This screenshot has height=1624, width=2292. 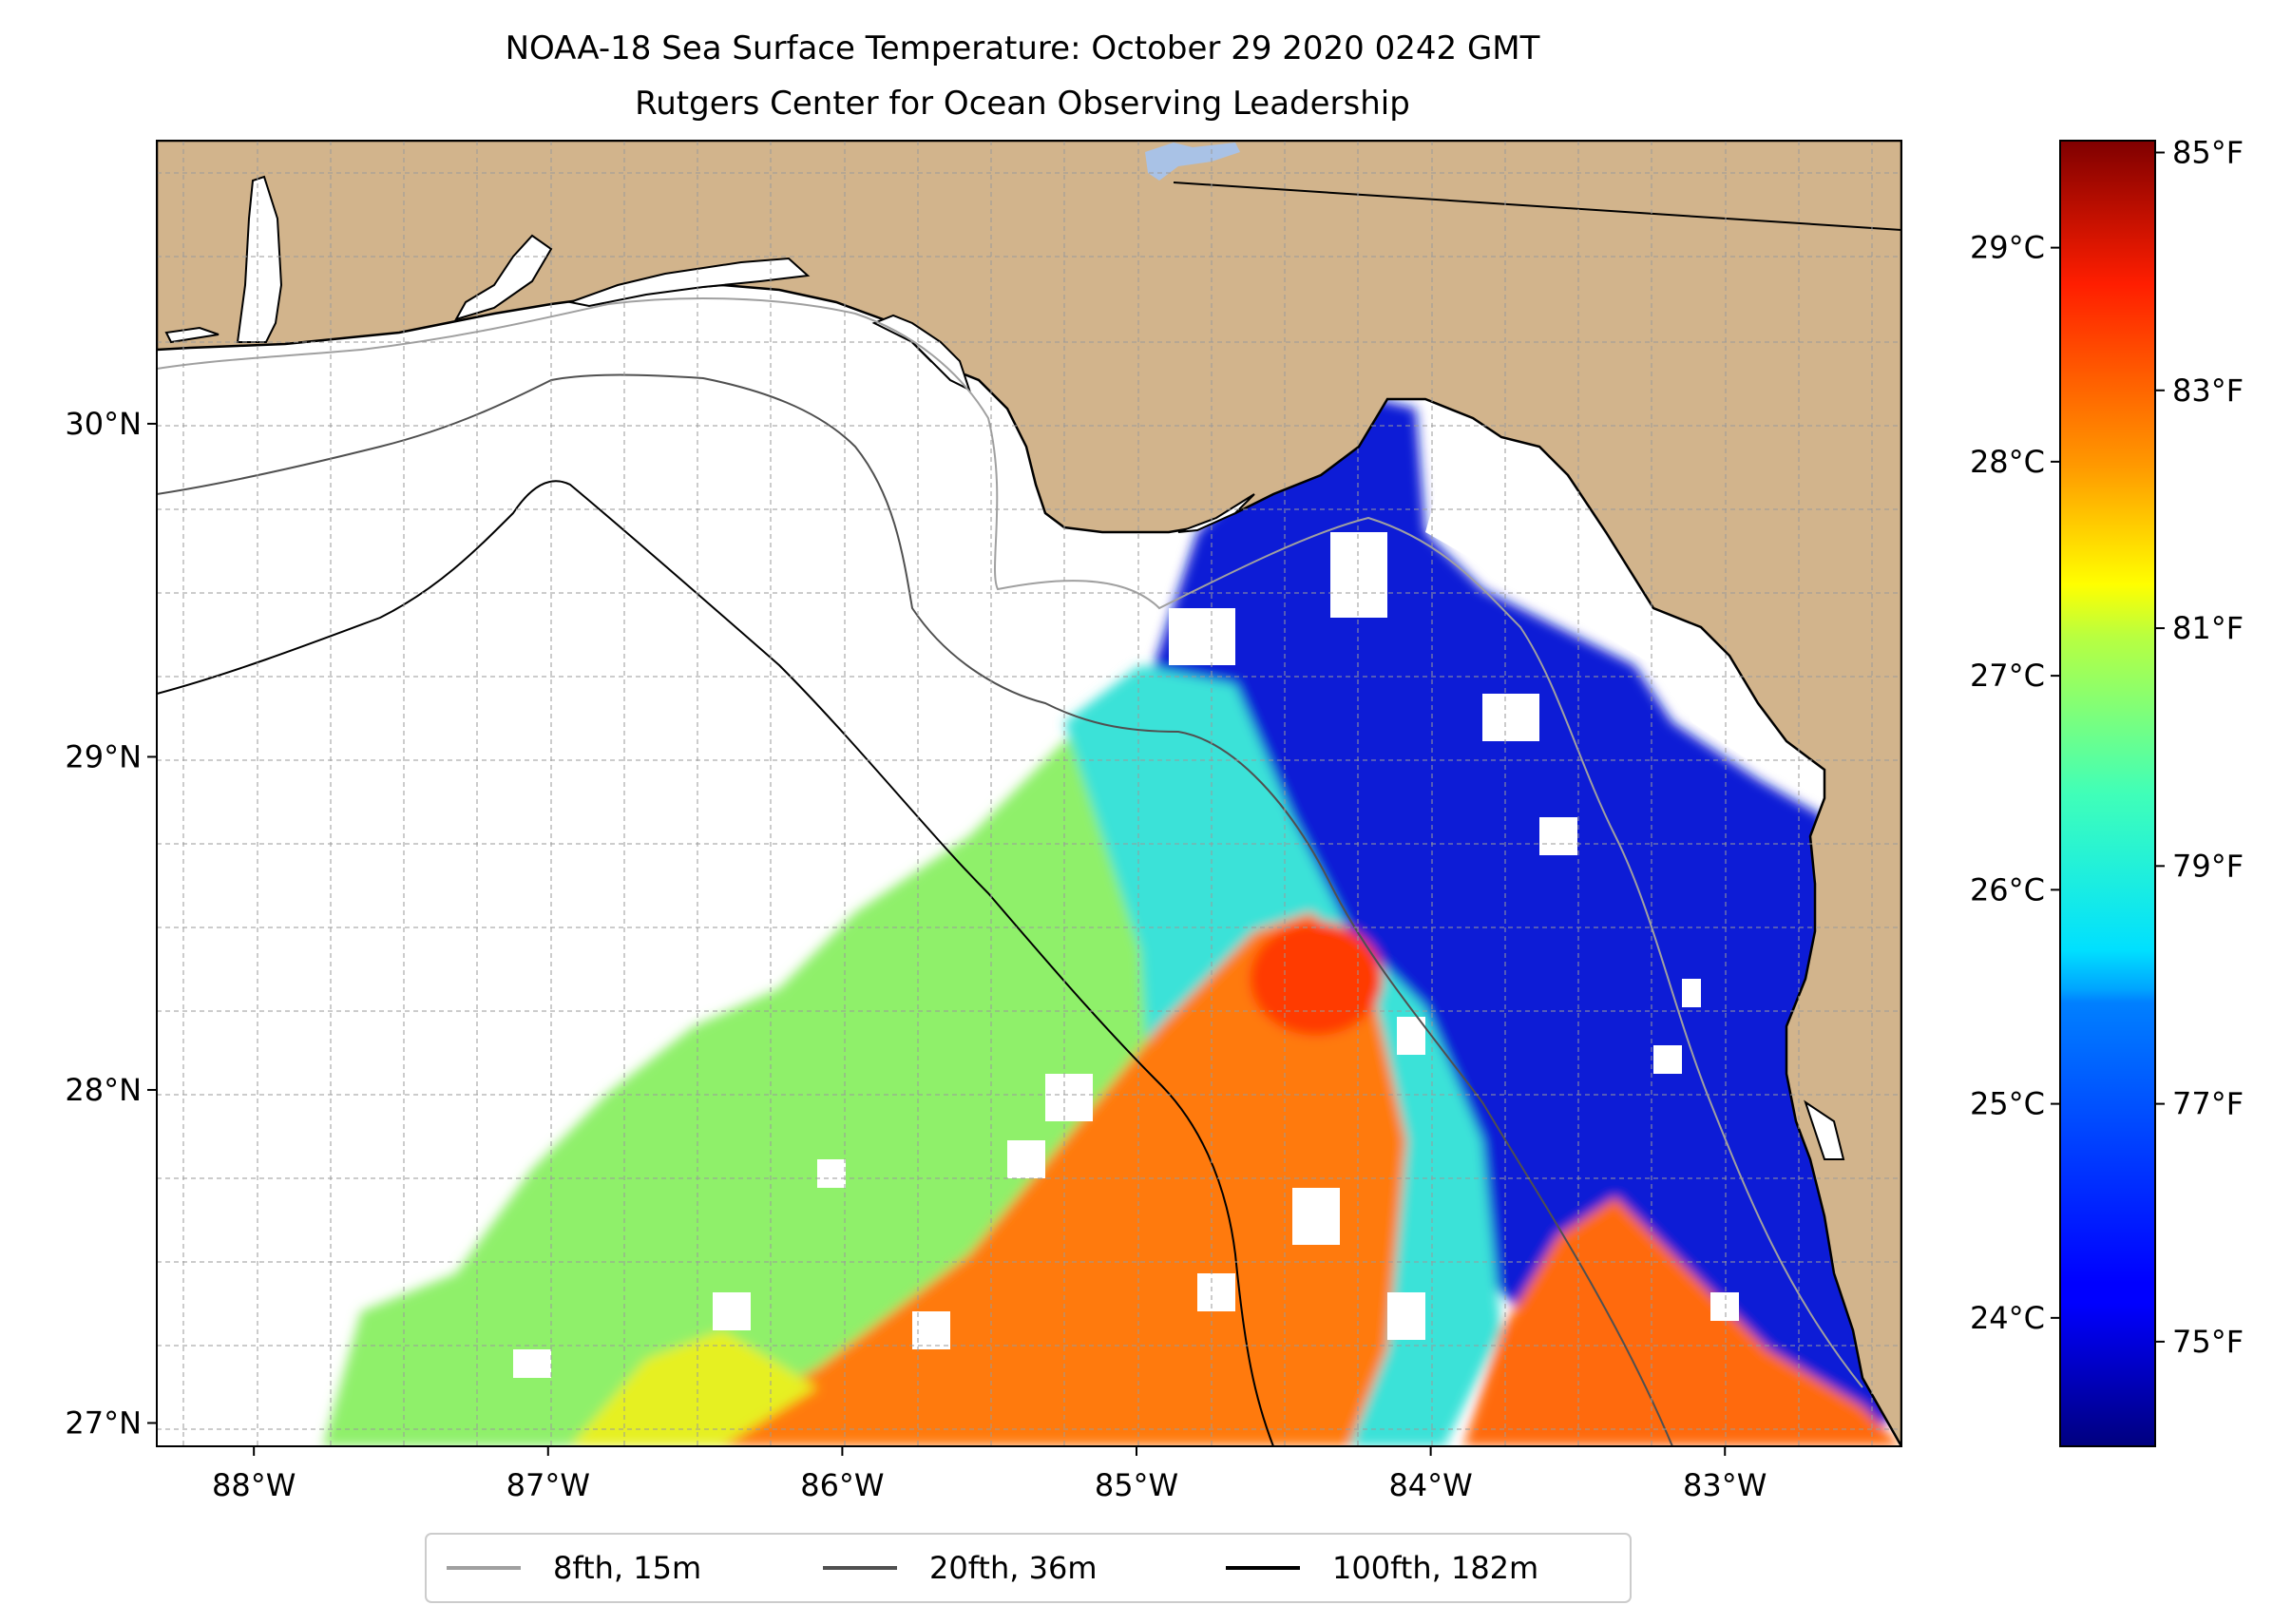 What do you see at coordinates (2007, 889) in the screenshot?
I see `celsius-tick-label: 26°C` at bounding box center [2007, 889].